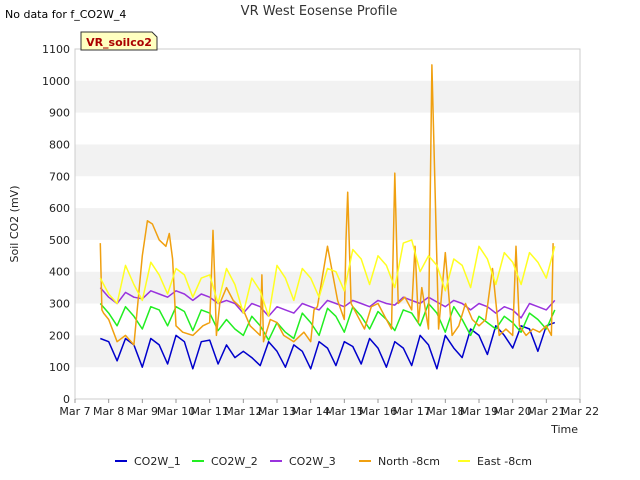  What do you see at coordinates (59, 113) in the screenshot?
I see `y-tick-label: 900` at bounding box center [59, 113].